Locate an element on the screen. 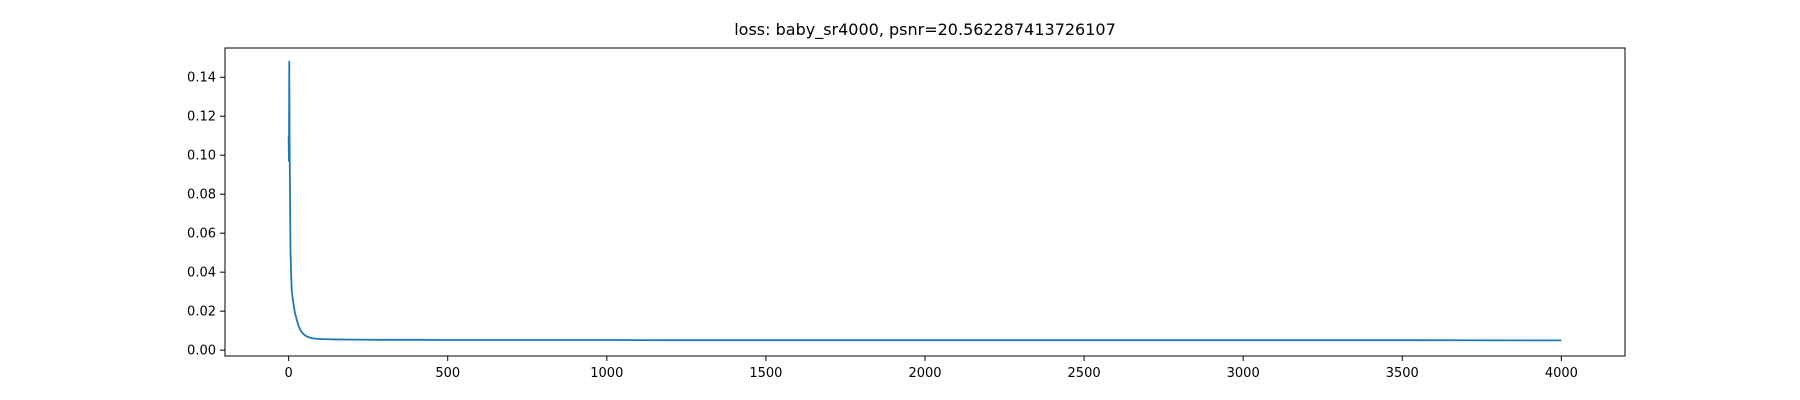  x-tick-label: 4000 is located at coordinates (1561, 373).